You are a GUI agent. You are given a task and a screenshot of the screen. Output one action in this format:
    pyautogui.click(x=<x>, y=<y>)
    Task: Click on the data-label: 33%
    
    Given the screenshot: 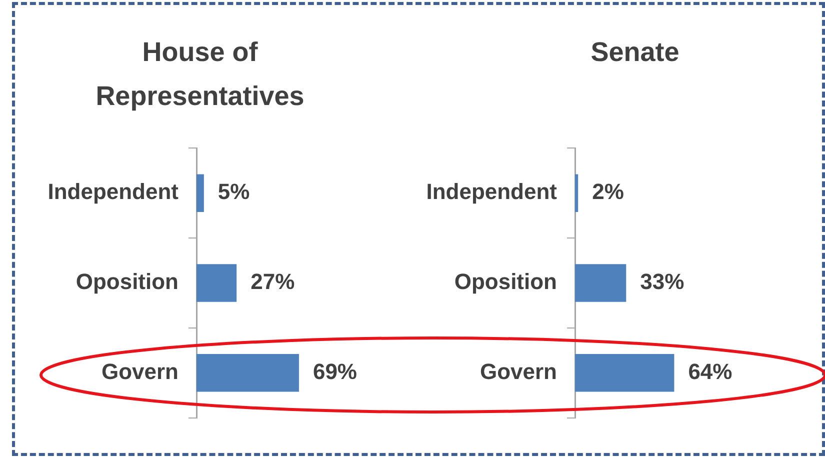 What is the action you would take?
    pyautogui.click(x=662, y=281)
    